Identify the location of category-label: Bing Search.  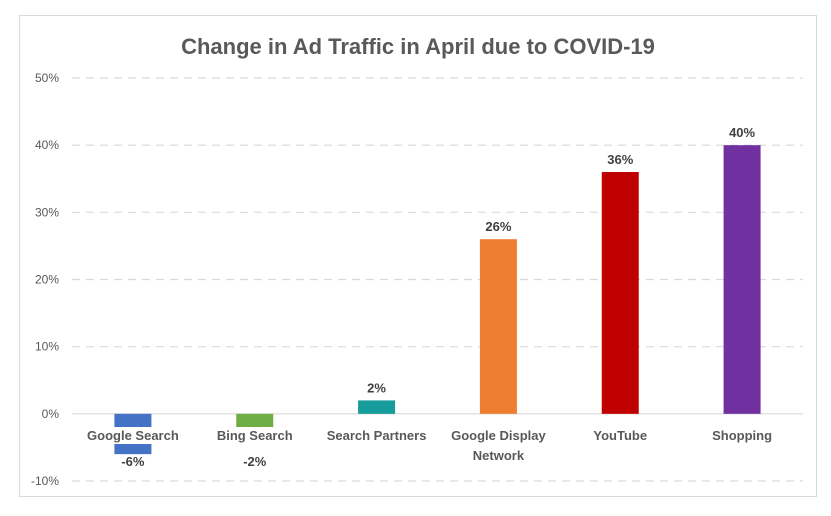
(255, 435).